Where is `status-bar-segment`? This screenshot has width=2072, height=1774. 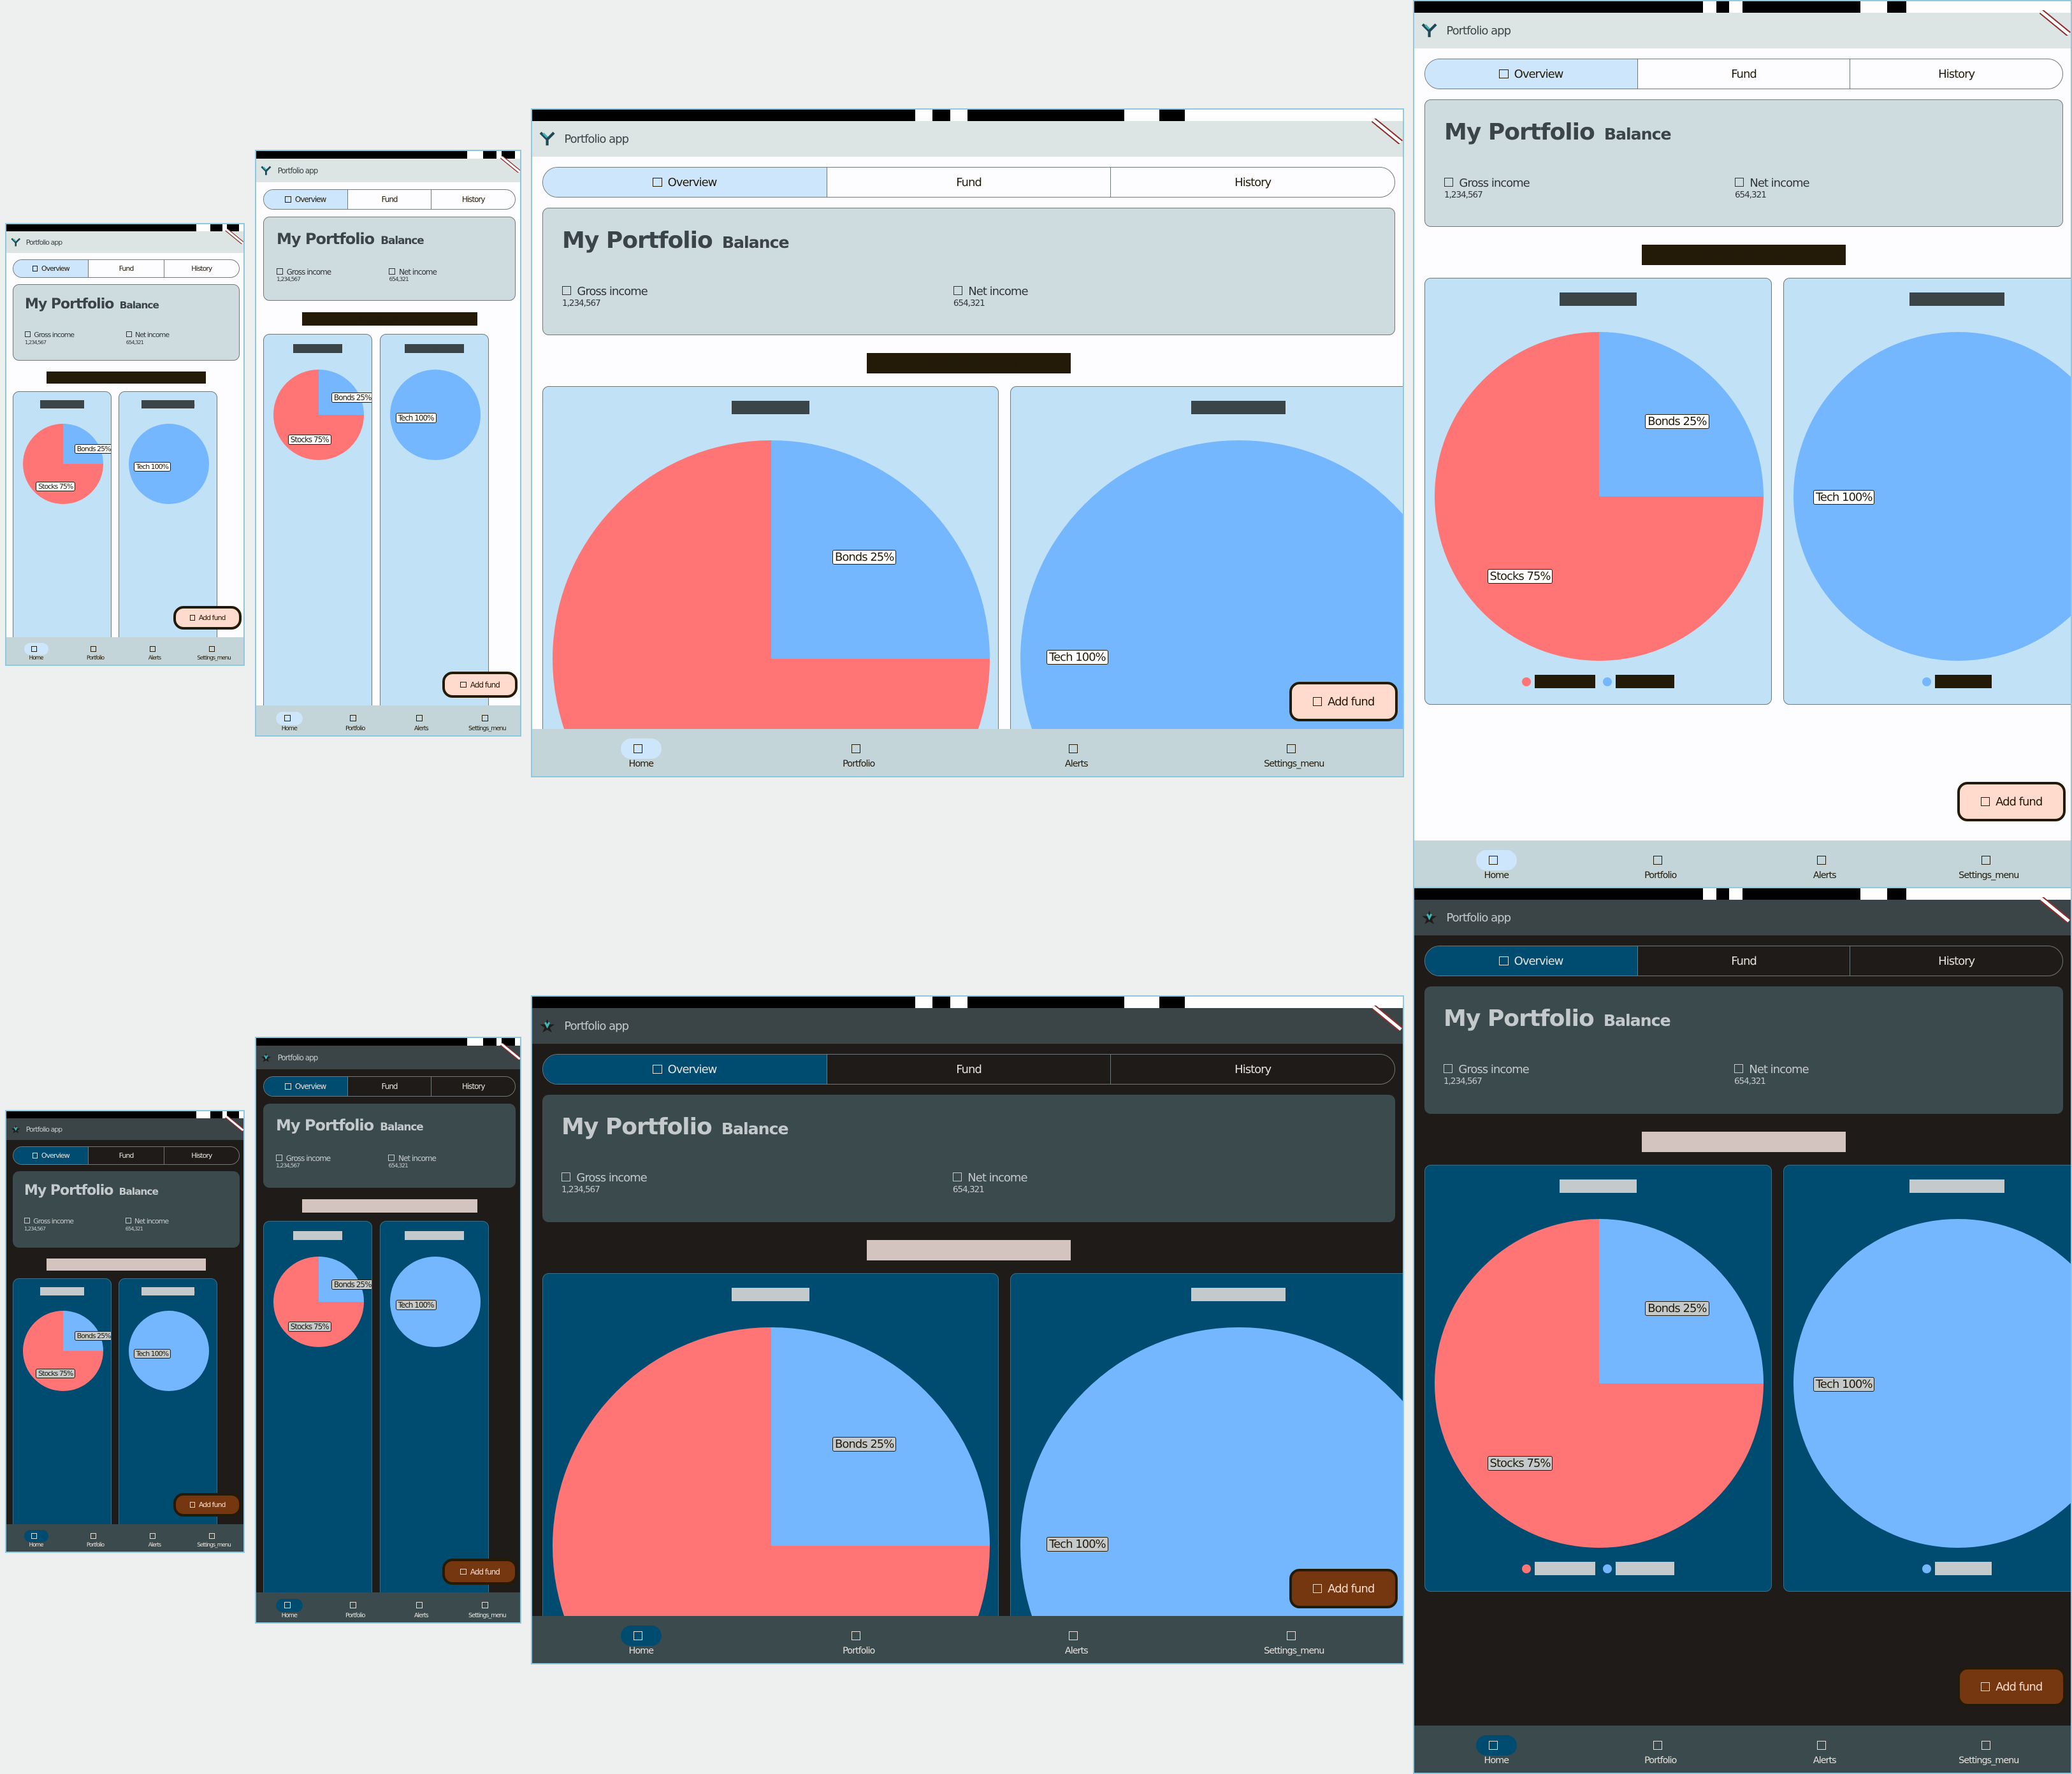
status-bar-segment is located at coordinates (1723, 894).